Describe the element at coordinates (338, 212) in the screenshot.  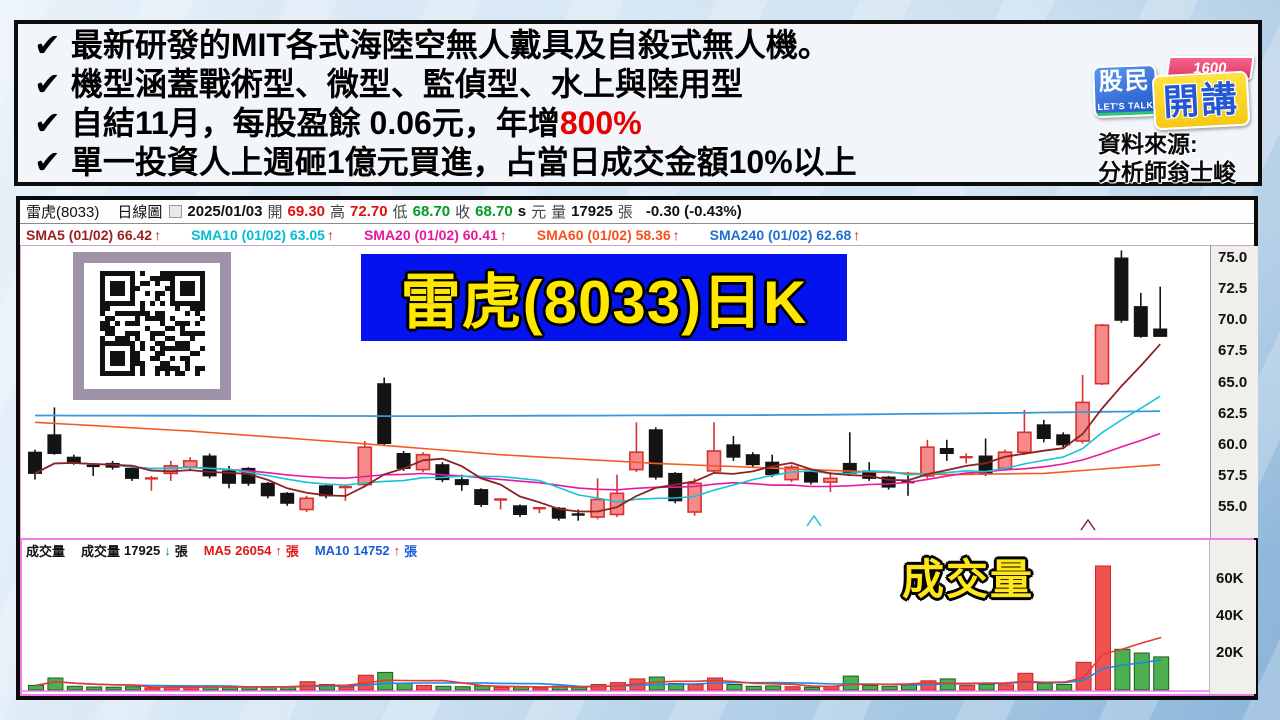
I see `high-label: 高` at that location.